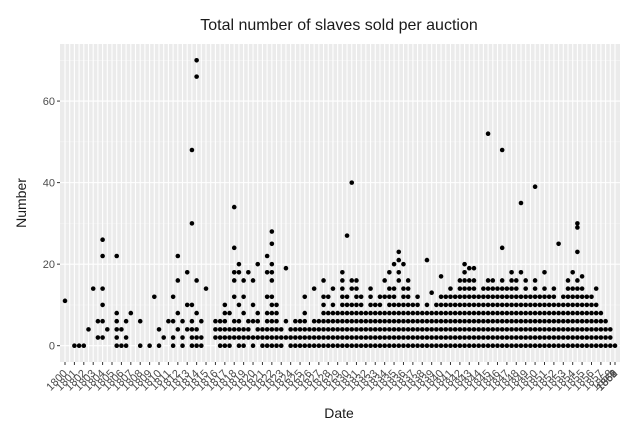  What do you see at coordinates (49, 184) in the screenshot?
I see `y-tick-label: 40` at bounding box center [49, 184].